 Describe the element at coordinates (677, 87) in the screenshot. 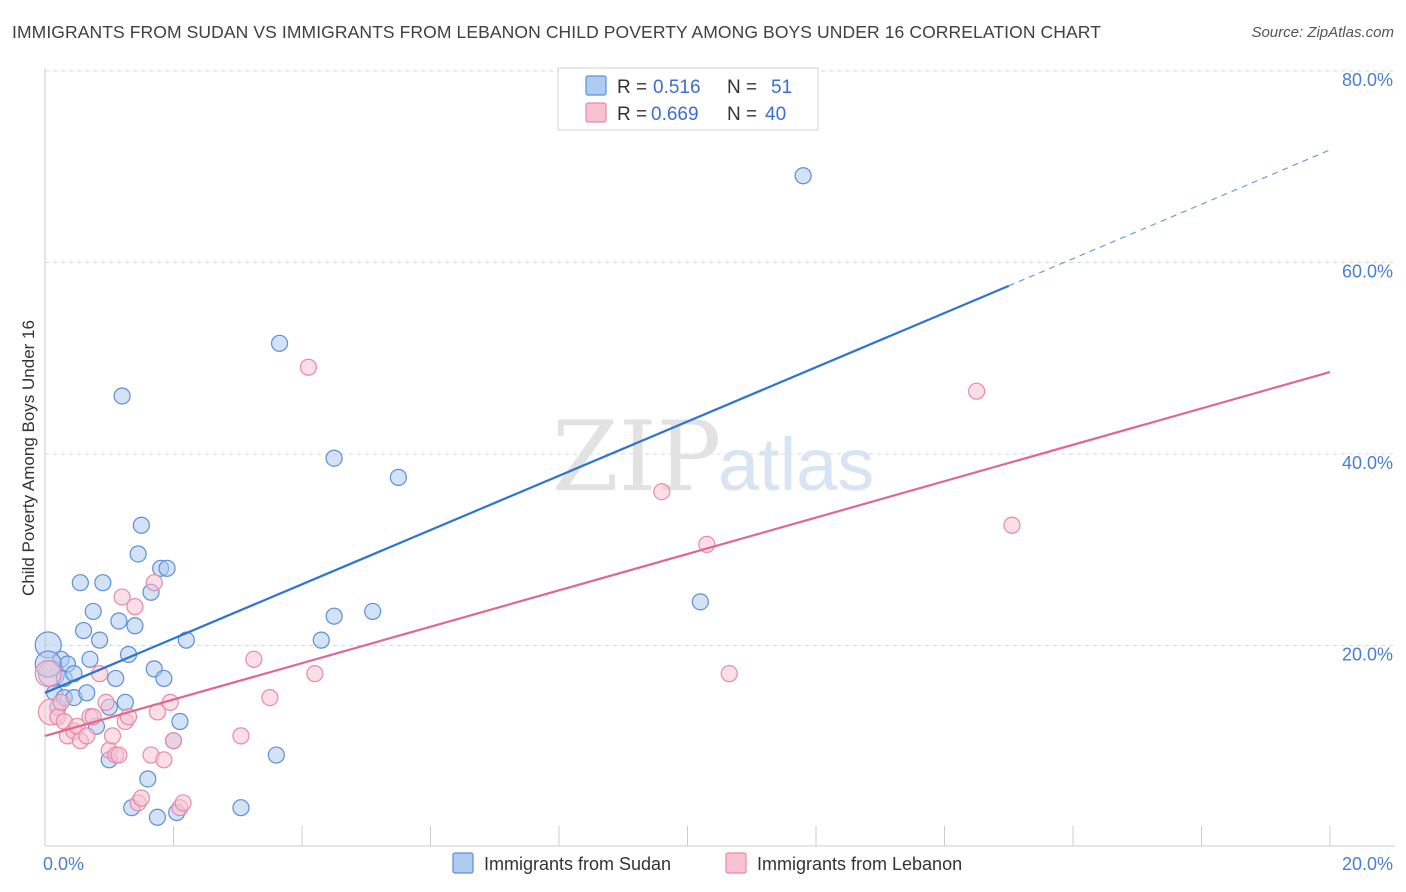

I see `legend-r-value-sudan: 0.516` at that location.